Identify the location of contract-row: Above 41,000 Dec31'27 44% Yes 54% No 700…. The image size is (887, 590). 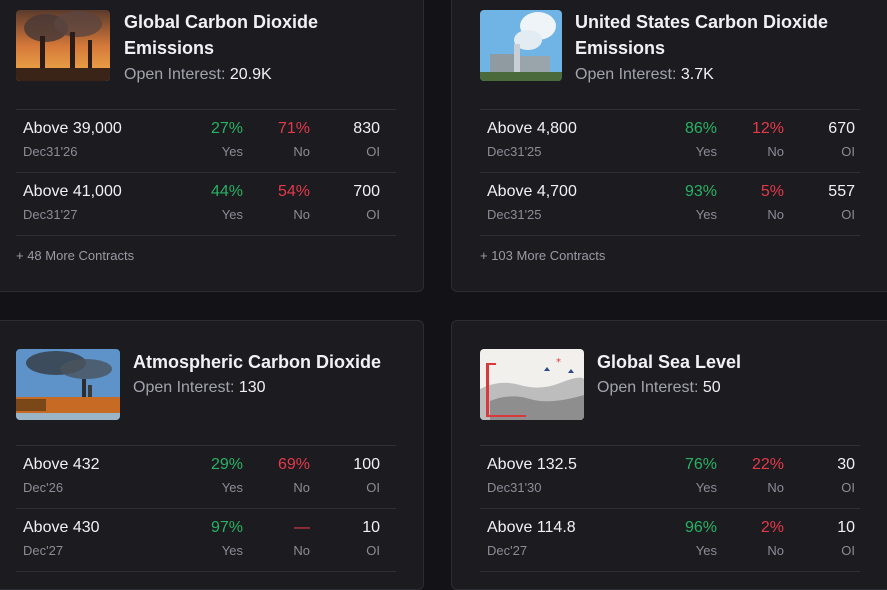
(207, 204).